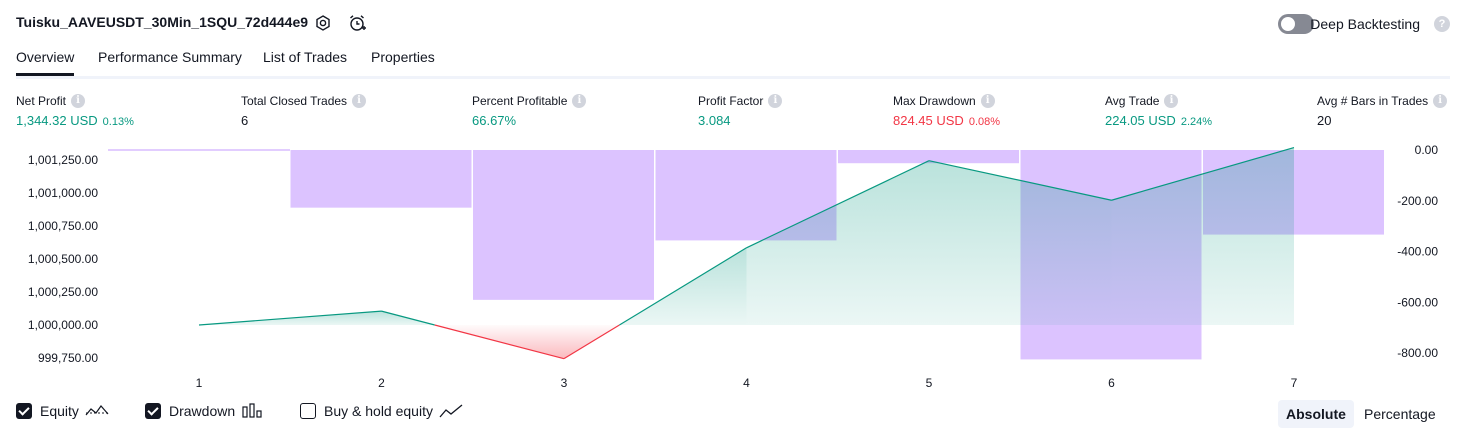 Image resolution: width=1466 pixels, height=438 pixels. I want to click on equity-checkbox, so click(24, 411).